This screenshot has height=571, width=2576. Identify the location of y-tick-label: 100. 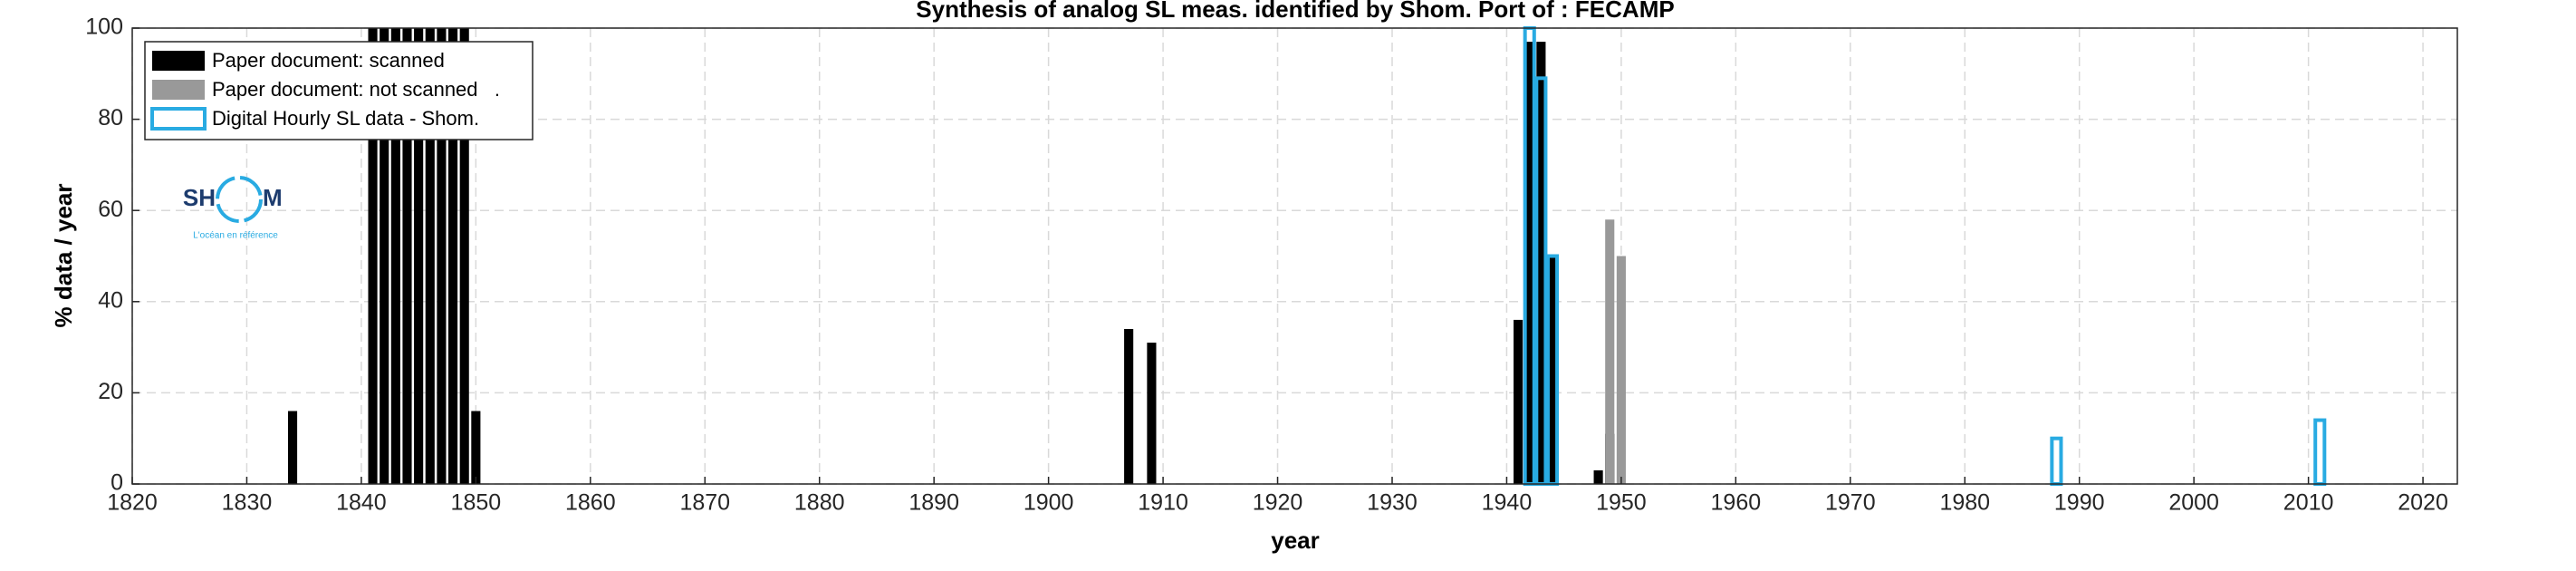
(104, 27).